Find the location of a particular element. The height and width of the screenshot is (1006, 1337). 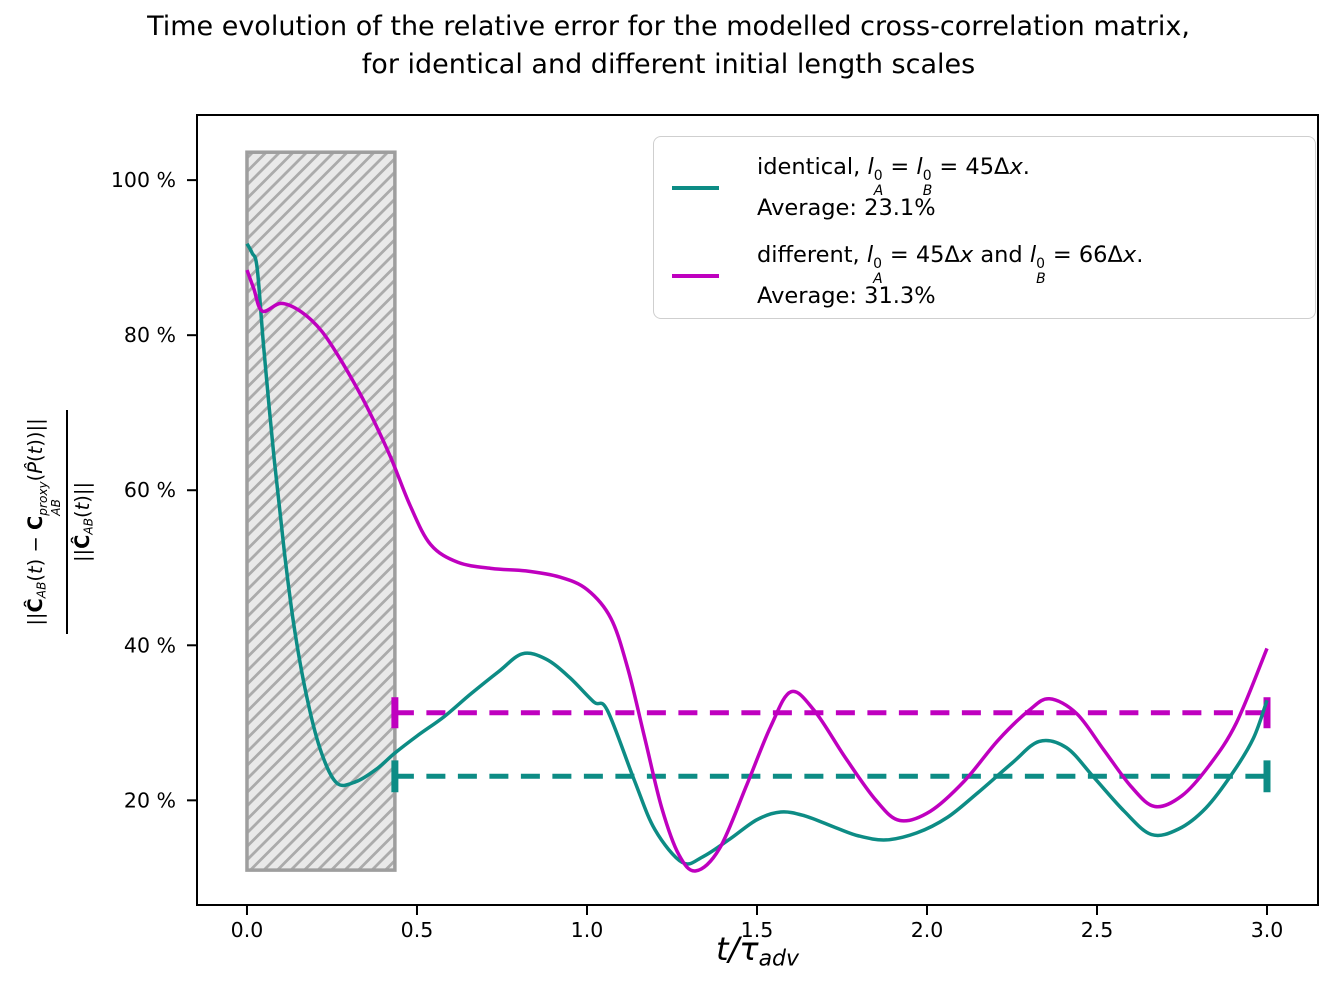

C-proxy: C is located at coordinates (35, 522).